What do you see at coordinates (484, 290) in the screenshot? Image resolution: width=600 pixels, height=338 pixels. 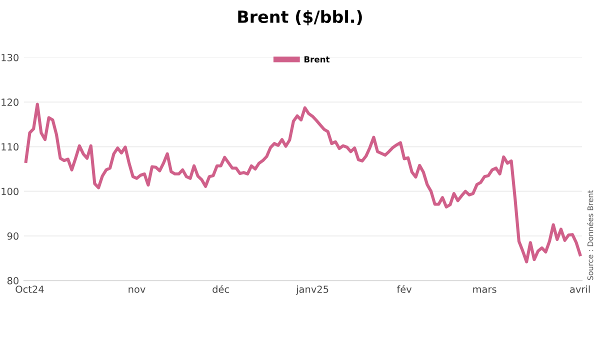 I see `x-tick-label: mars` at bounding box center [484, 290].